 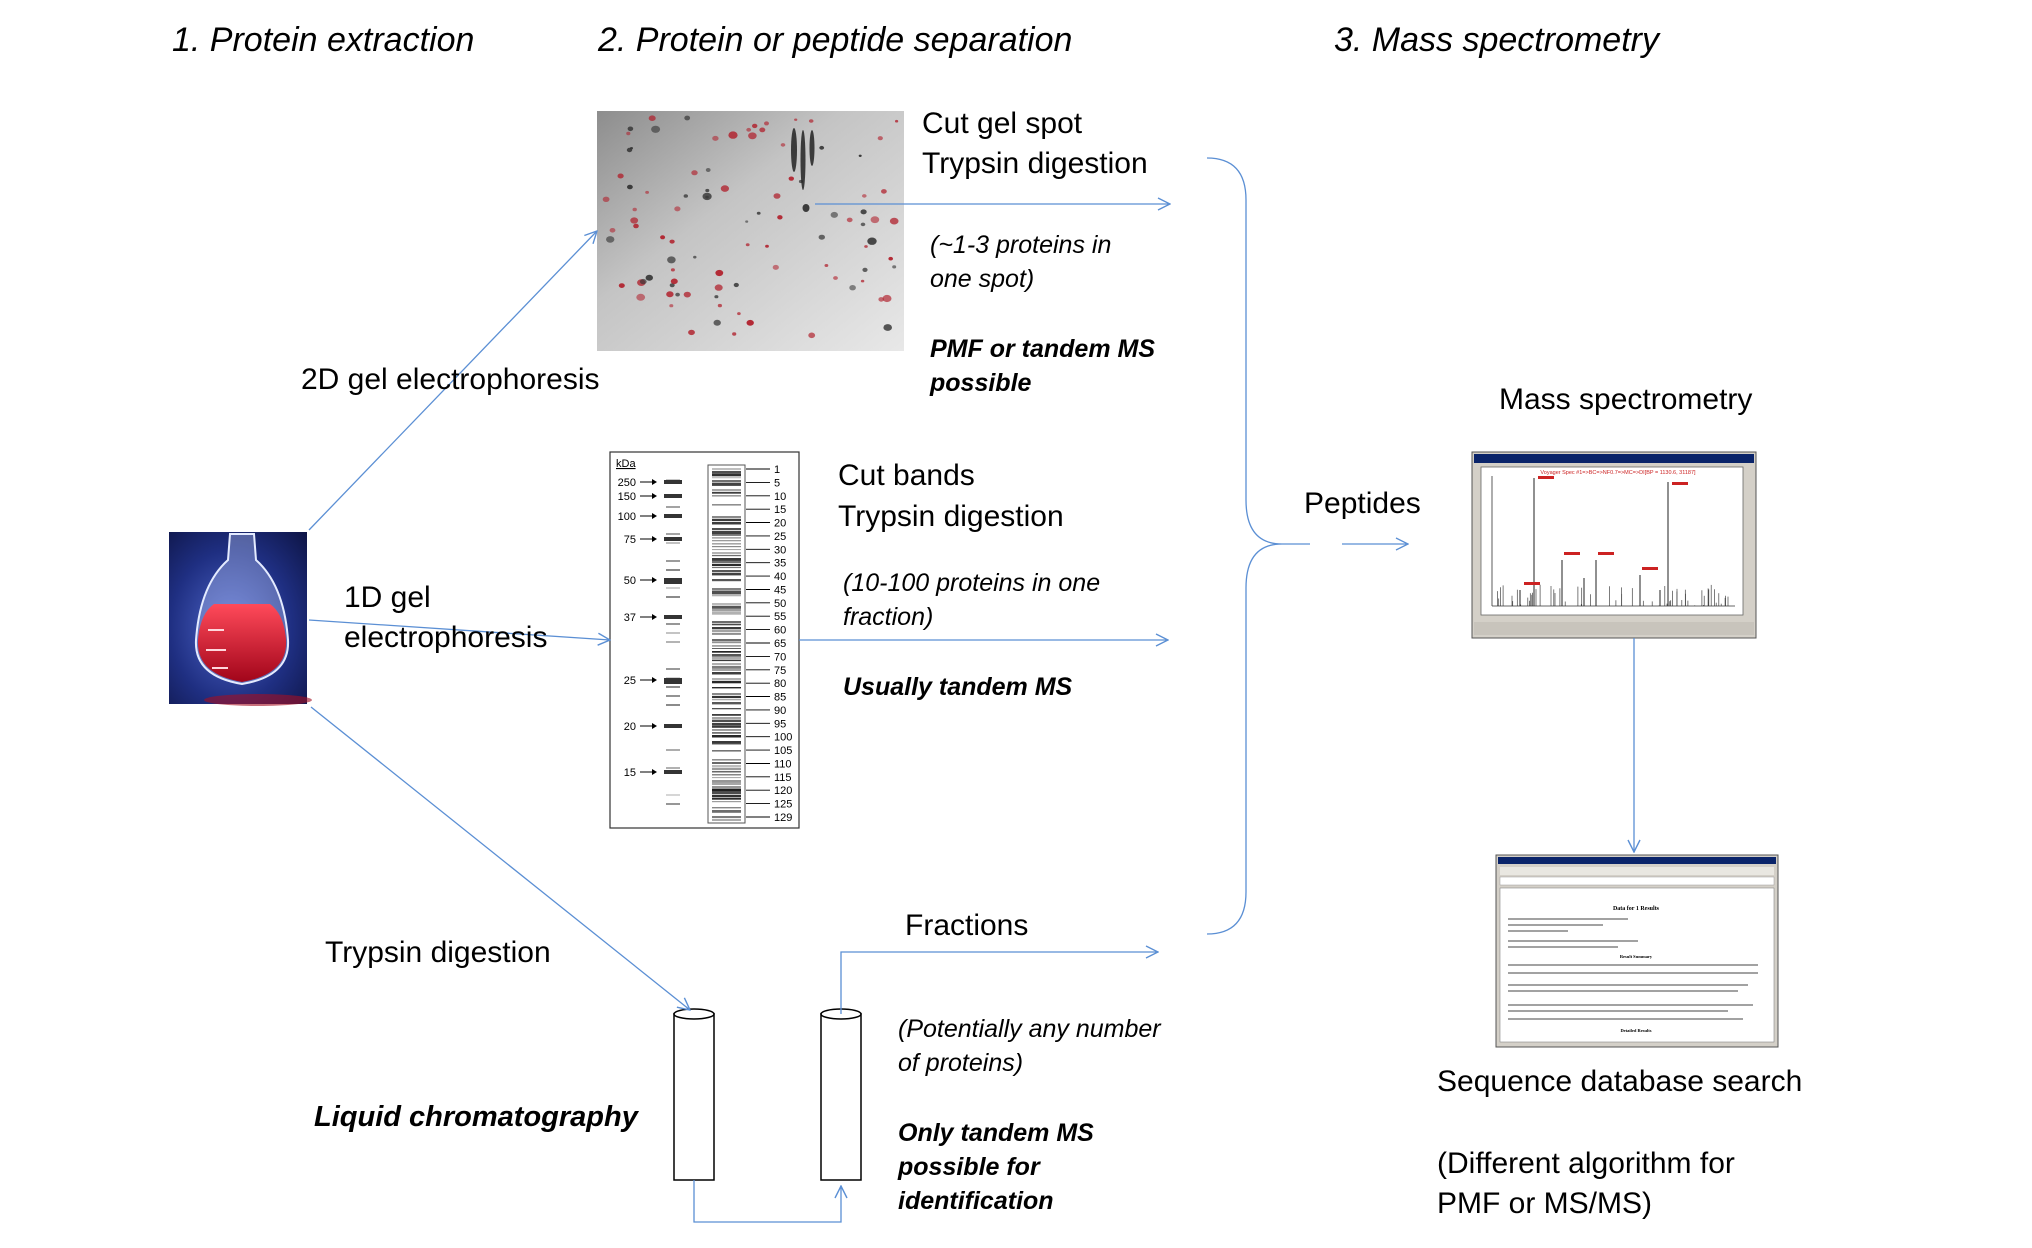 I want to click on lane-tick-label: 105, so click(x=783, y=751).